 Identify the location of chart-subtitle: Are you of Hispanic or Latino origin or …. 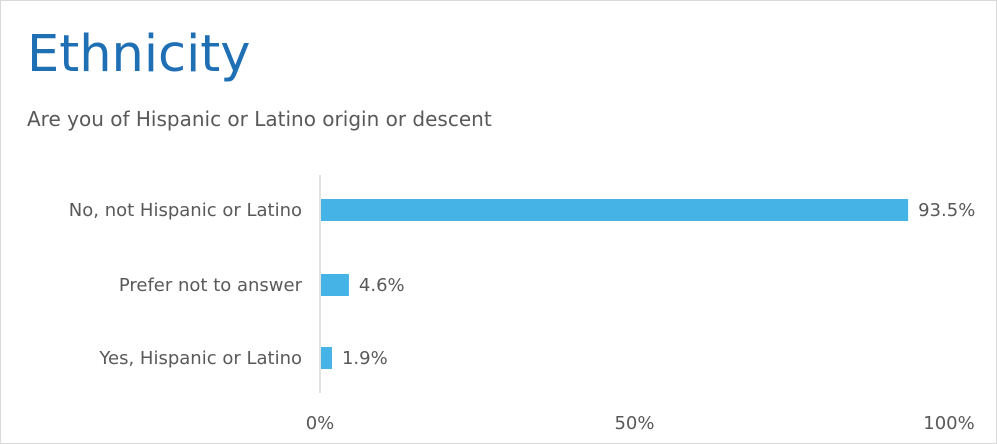
(259, 119).